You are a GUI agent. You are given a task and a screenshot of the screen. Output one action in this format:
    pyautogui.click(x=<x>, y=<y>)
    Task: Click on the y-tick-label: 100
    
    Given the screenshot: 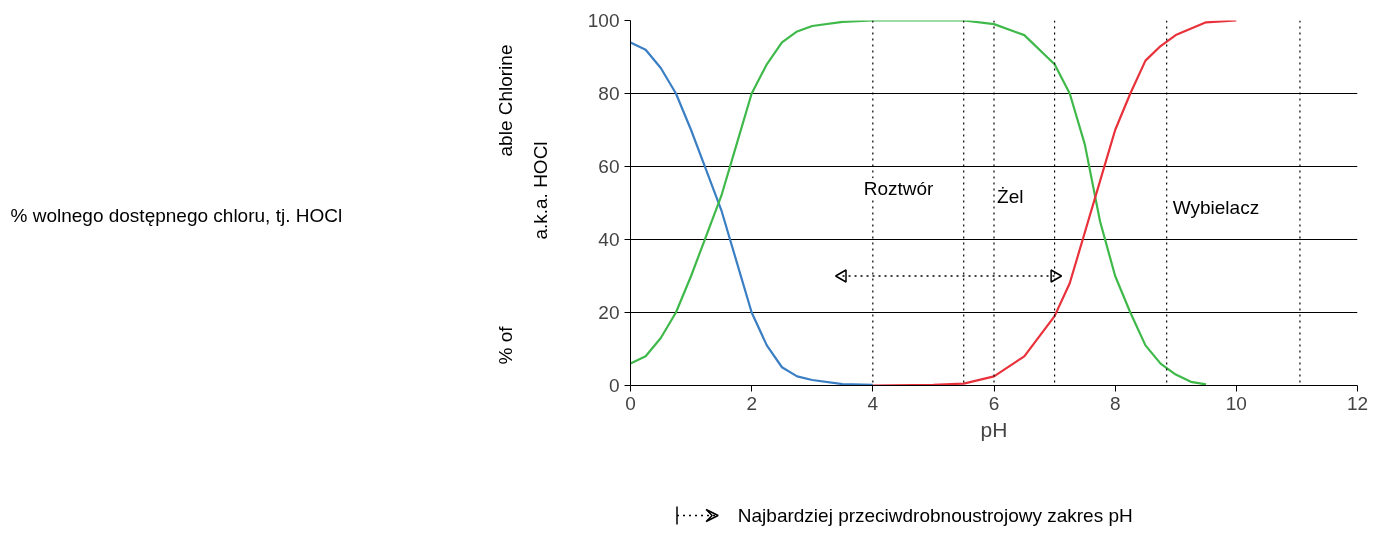 What is the action you would take?
    pyautogui.click(x=603, y=20)
    